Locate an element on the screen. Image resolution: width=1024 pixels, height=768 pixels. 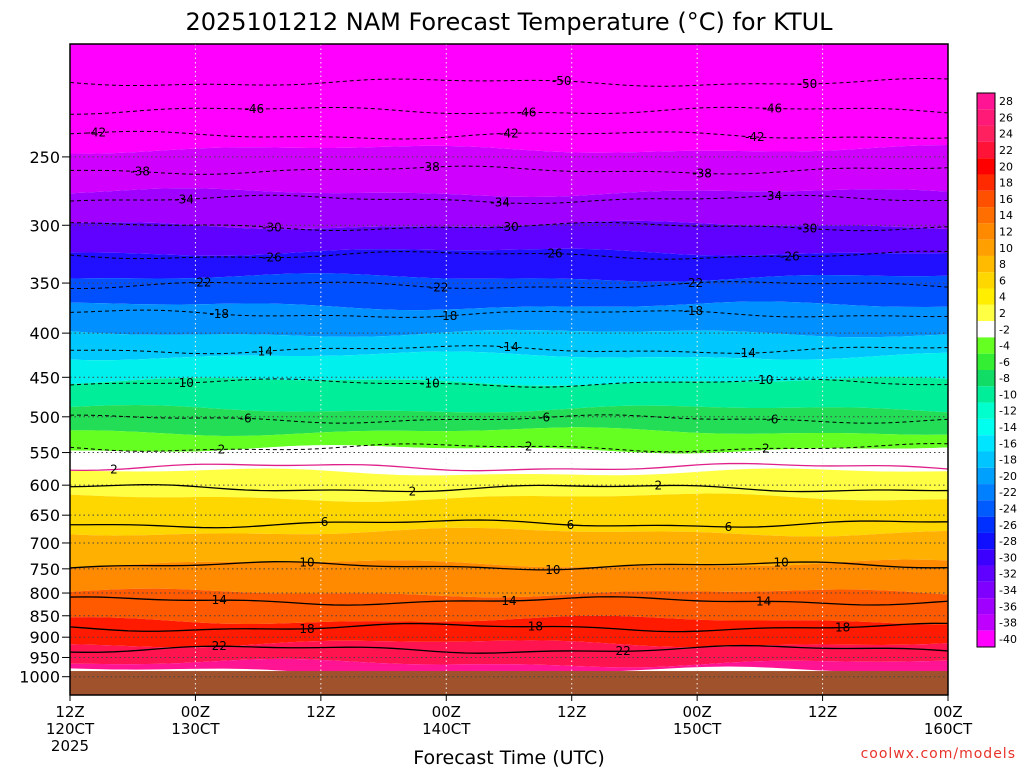
colorbar-label: -34 is located at coordinates (1008, 590).